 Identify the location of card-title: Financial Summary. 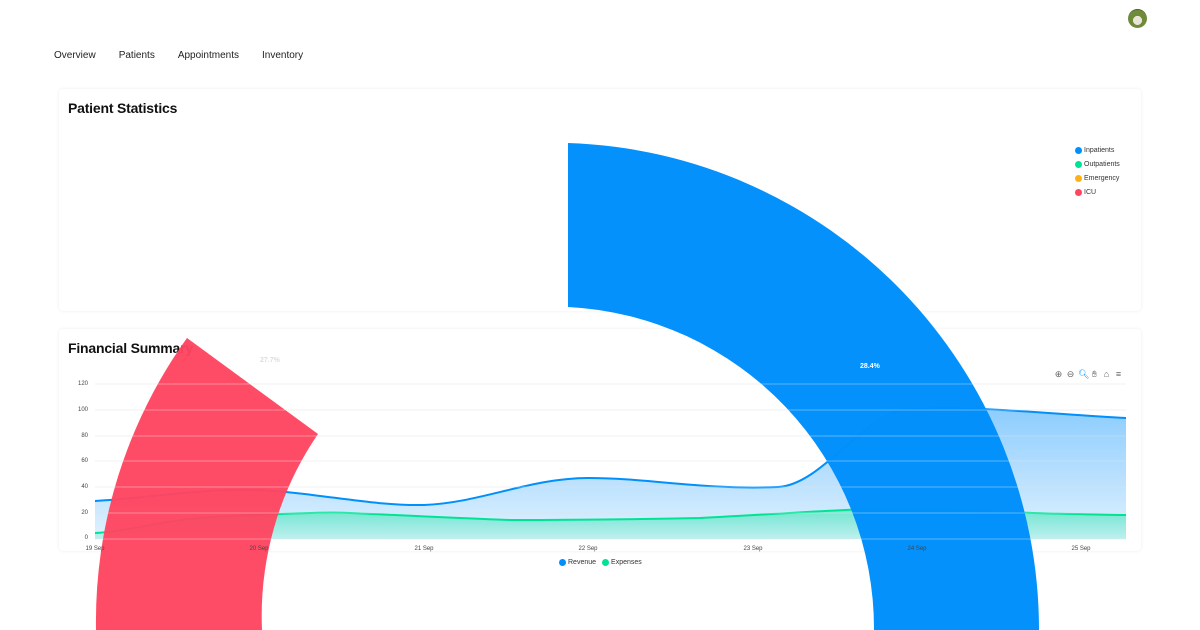
(130, 348).